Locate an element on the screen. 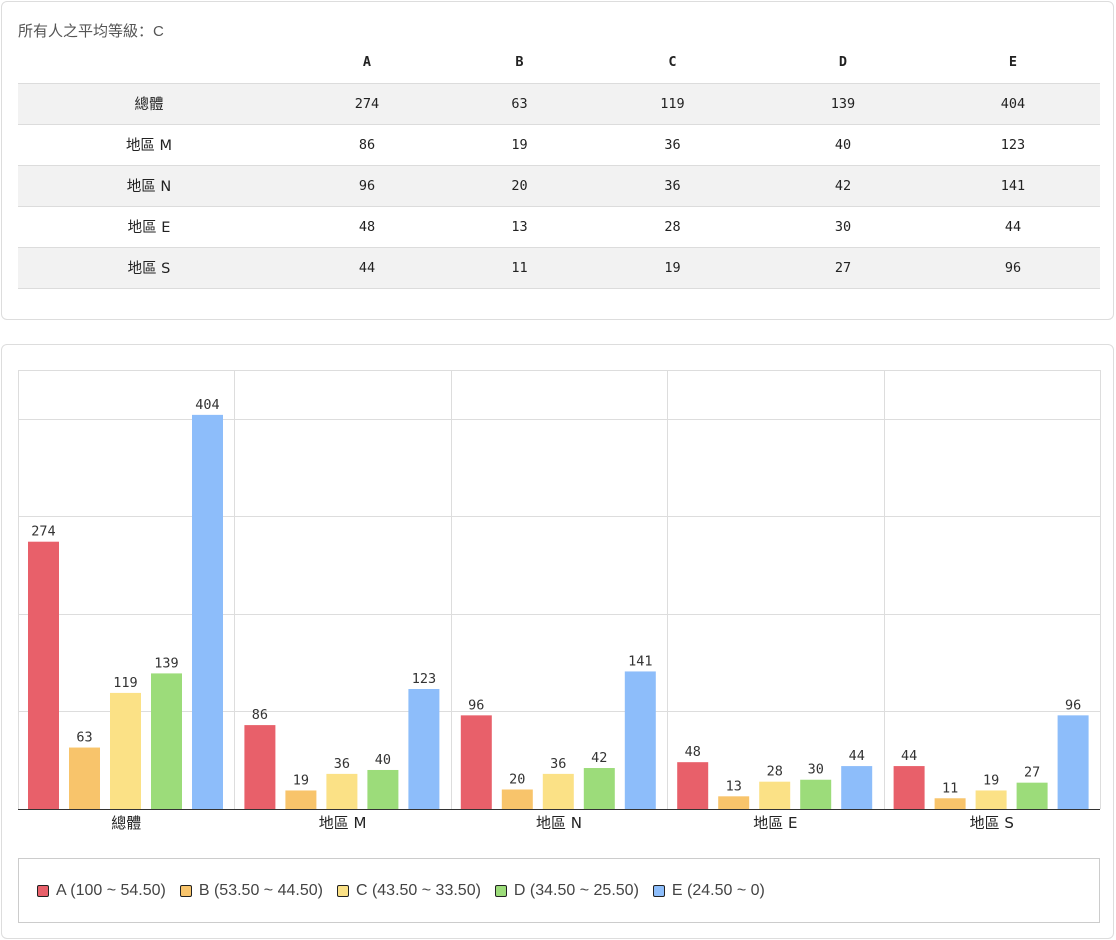  table-cell: 28 is located at coordinates (672, 227).